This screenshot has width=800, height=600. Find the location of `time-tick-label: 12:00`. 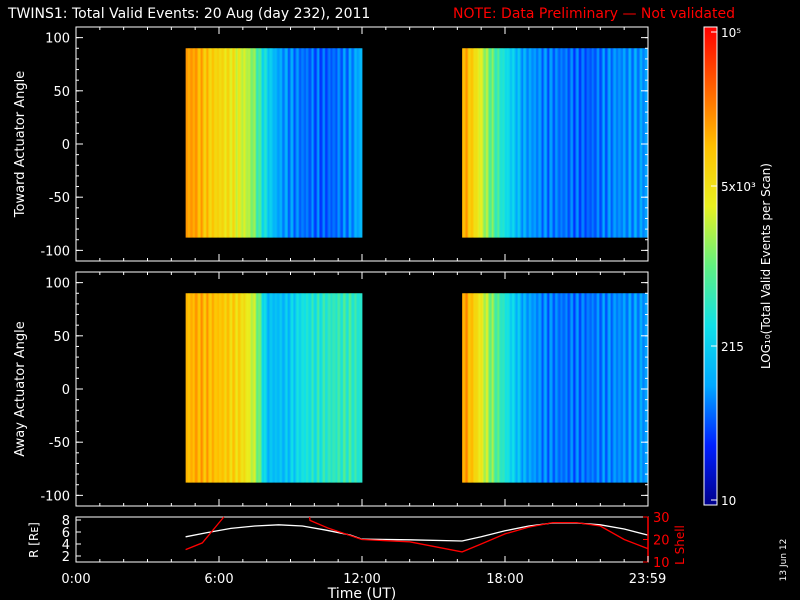

time-tick-label: 12:00 is located at coordinates (361, 579).